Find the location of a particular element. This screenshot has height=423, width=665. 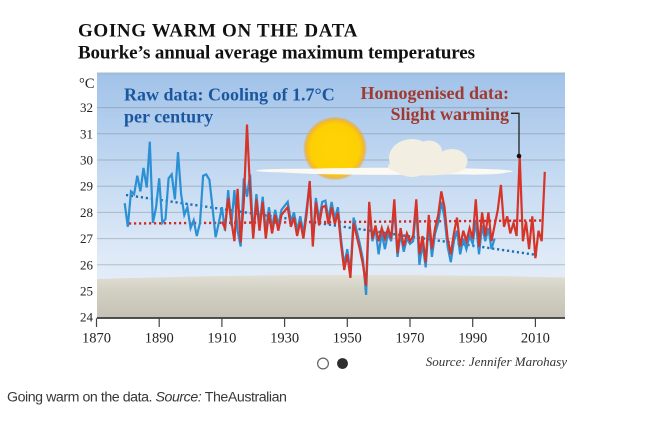

svg-text: 1990 is located at coordinates (472, 339).